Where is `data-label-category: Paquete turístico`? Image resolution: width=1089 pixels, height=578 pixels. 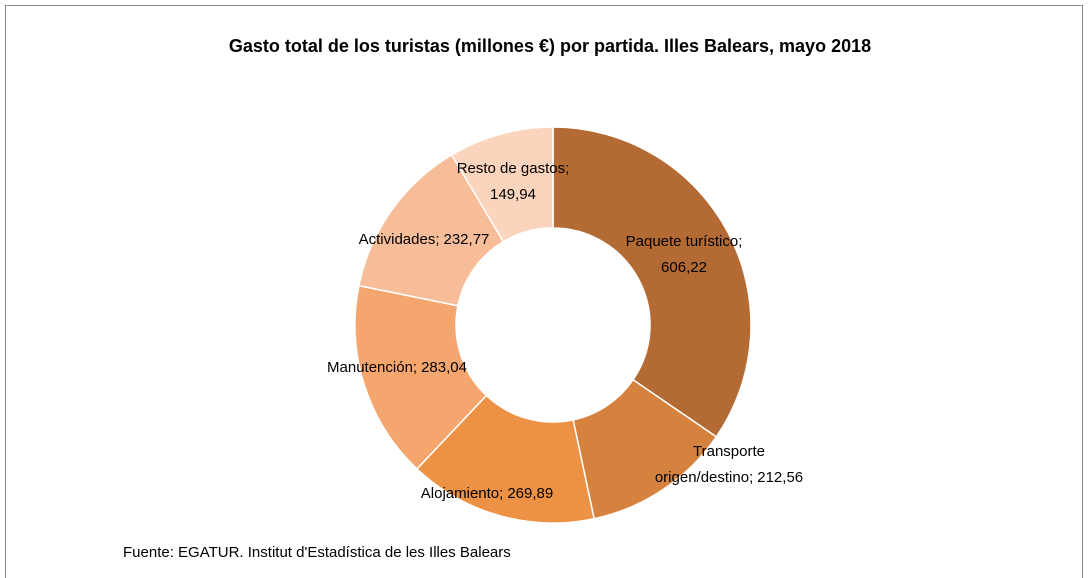 data-label-category: Paquete turístico is located at coordinates (682, 241).